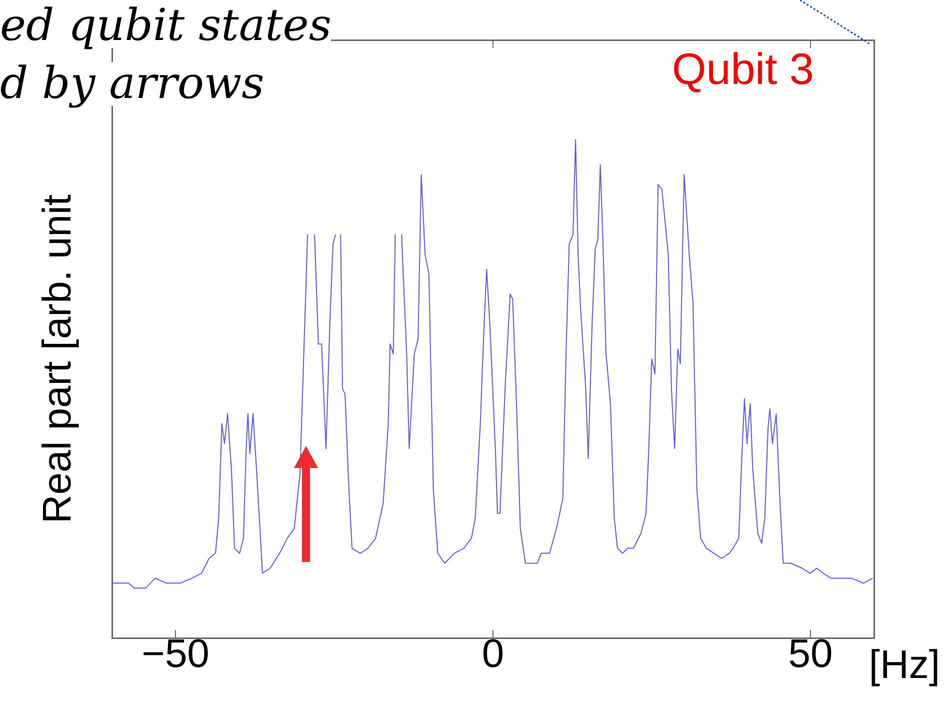  Describe the element at coordinates (166, 25) in the screenshot. I see `text: ed qubit states` at that location.